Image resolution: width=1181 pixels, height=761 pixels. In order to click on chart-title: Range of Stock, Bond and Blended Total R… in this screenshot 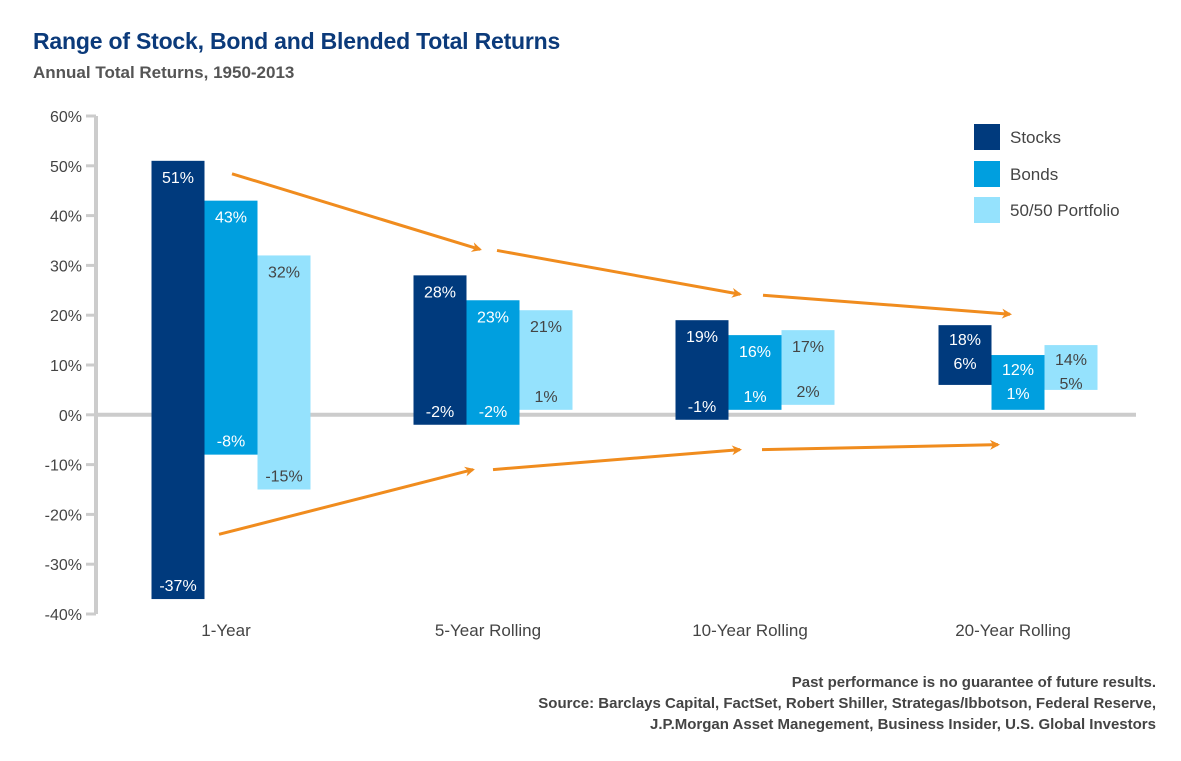, I will do `click(297, 41)`.